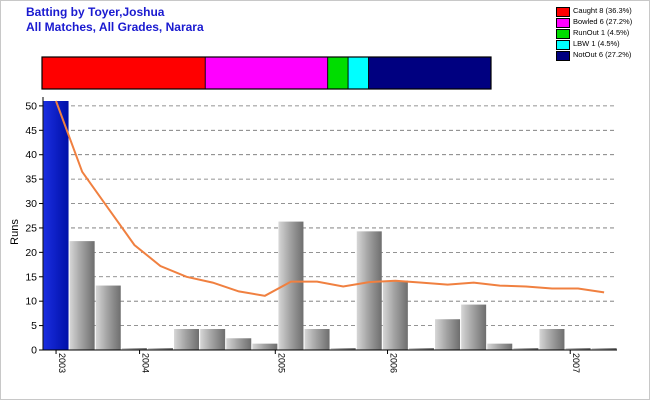 Image resolution: width=650 pixels, height=400 pixels. Describe the element at coordinates (31, 277) in the screenshot. I see `y-tick-label: 15` at that location.